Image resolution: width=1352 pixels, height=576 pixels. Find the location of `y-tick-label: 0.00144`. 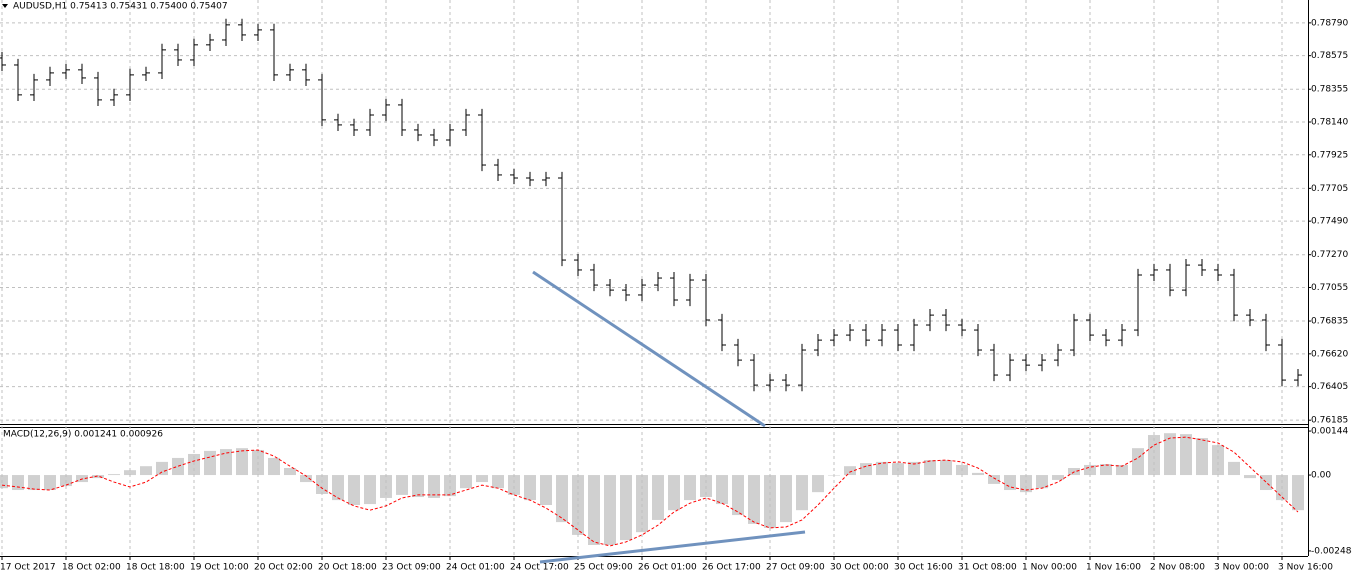

y-tick-label: 0.00144 is located at coordinates (1329, 432).